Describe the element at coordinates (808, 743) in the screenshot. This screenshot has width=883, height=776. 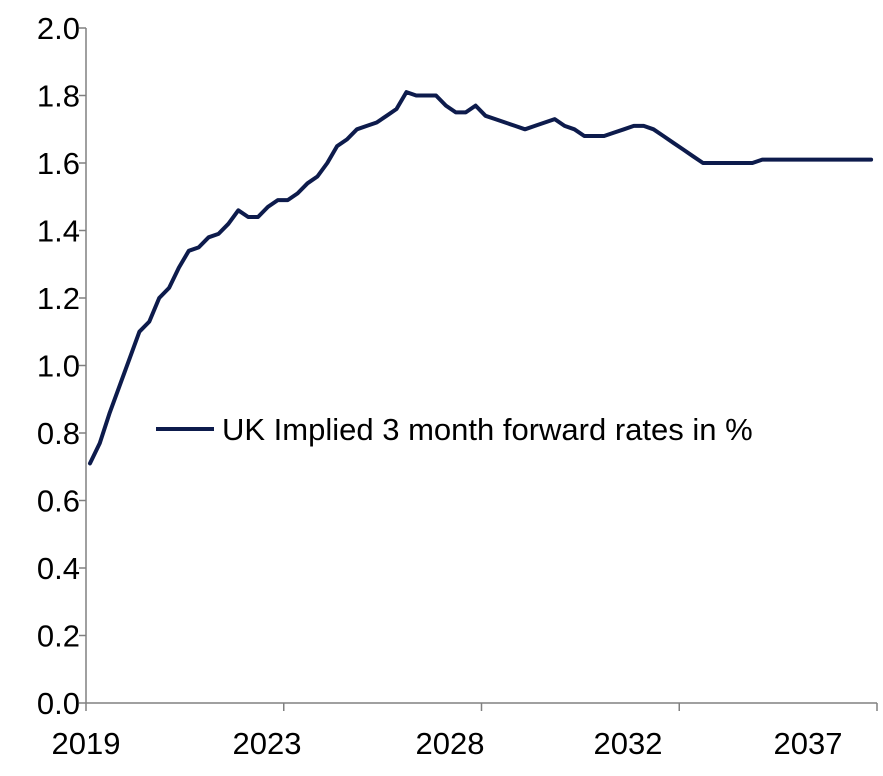
I see `x-tick-label: 2037` at that location.